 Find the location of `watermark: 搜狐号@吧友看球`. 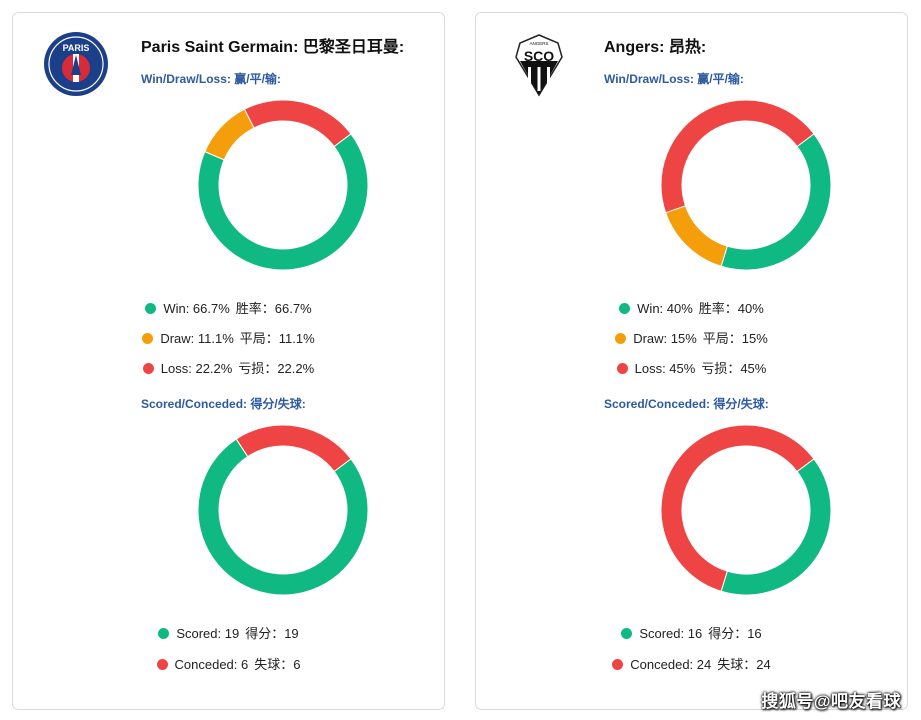

watermark: 搜狐号@吧友看球 is located at coordinates (831, 701).